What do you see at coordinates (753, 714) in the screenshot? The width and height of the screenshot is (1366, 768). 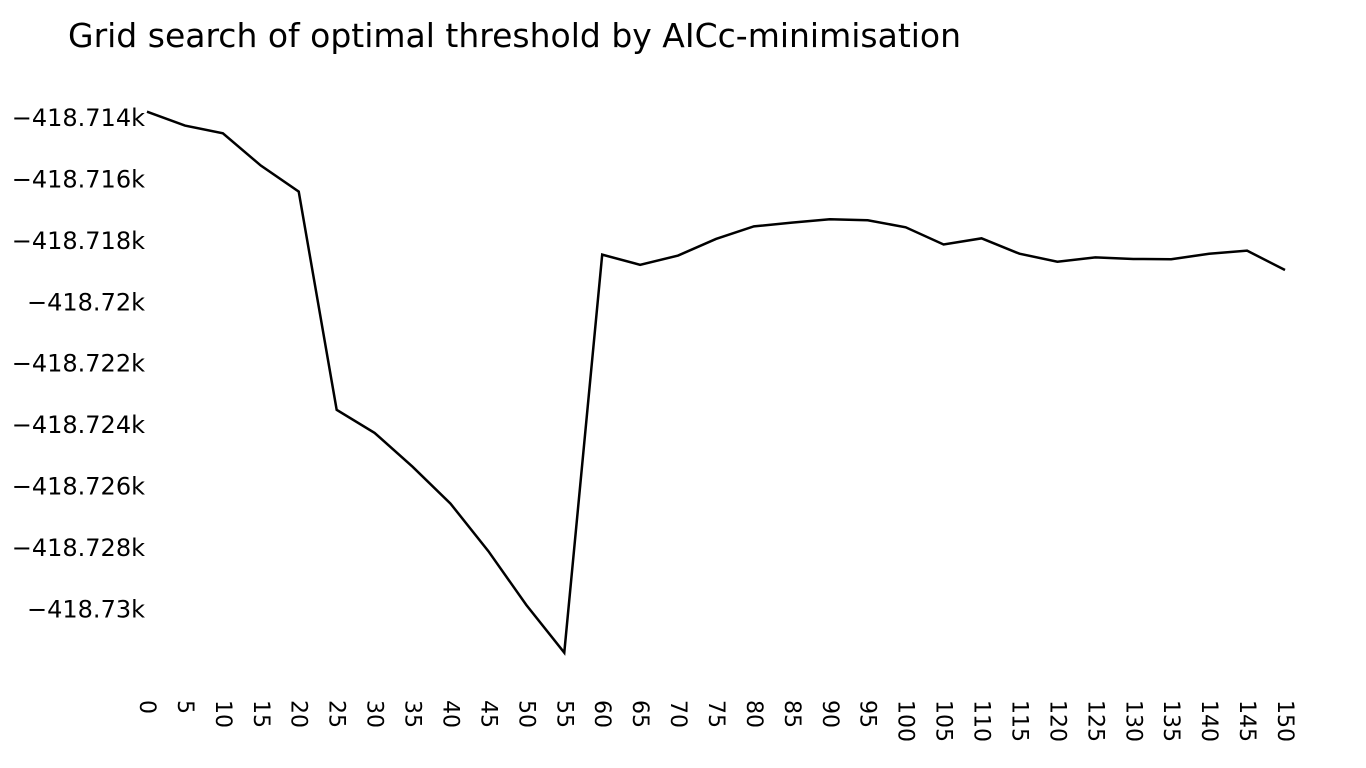 I see `x-tick-label: 80` at bounding box center [753, 714].